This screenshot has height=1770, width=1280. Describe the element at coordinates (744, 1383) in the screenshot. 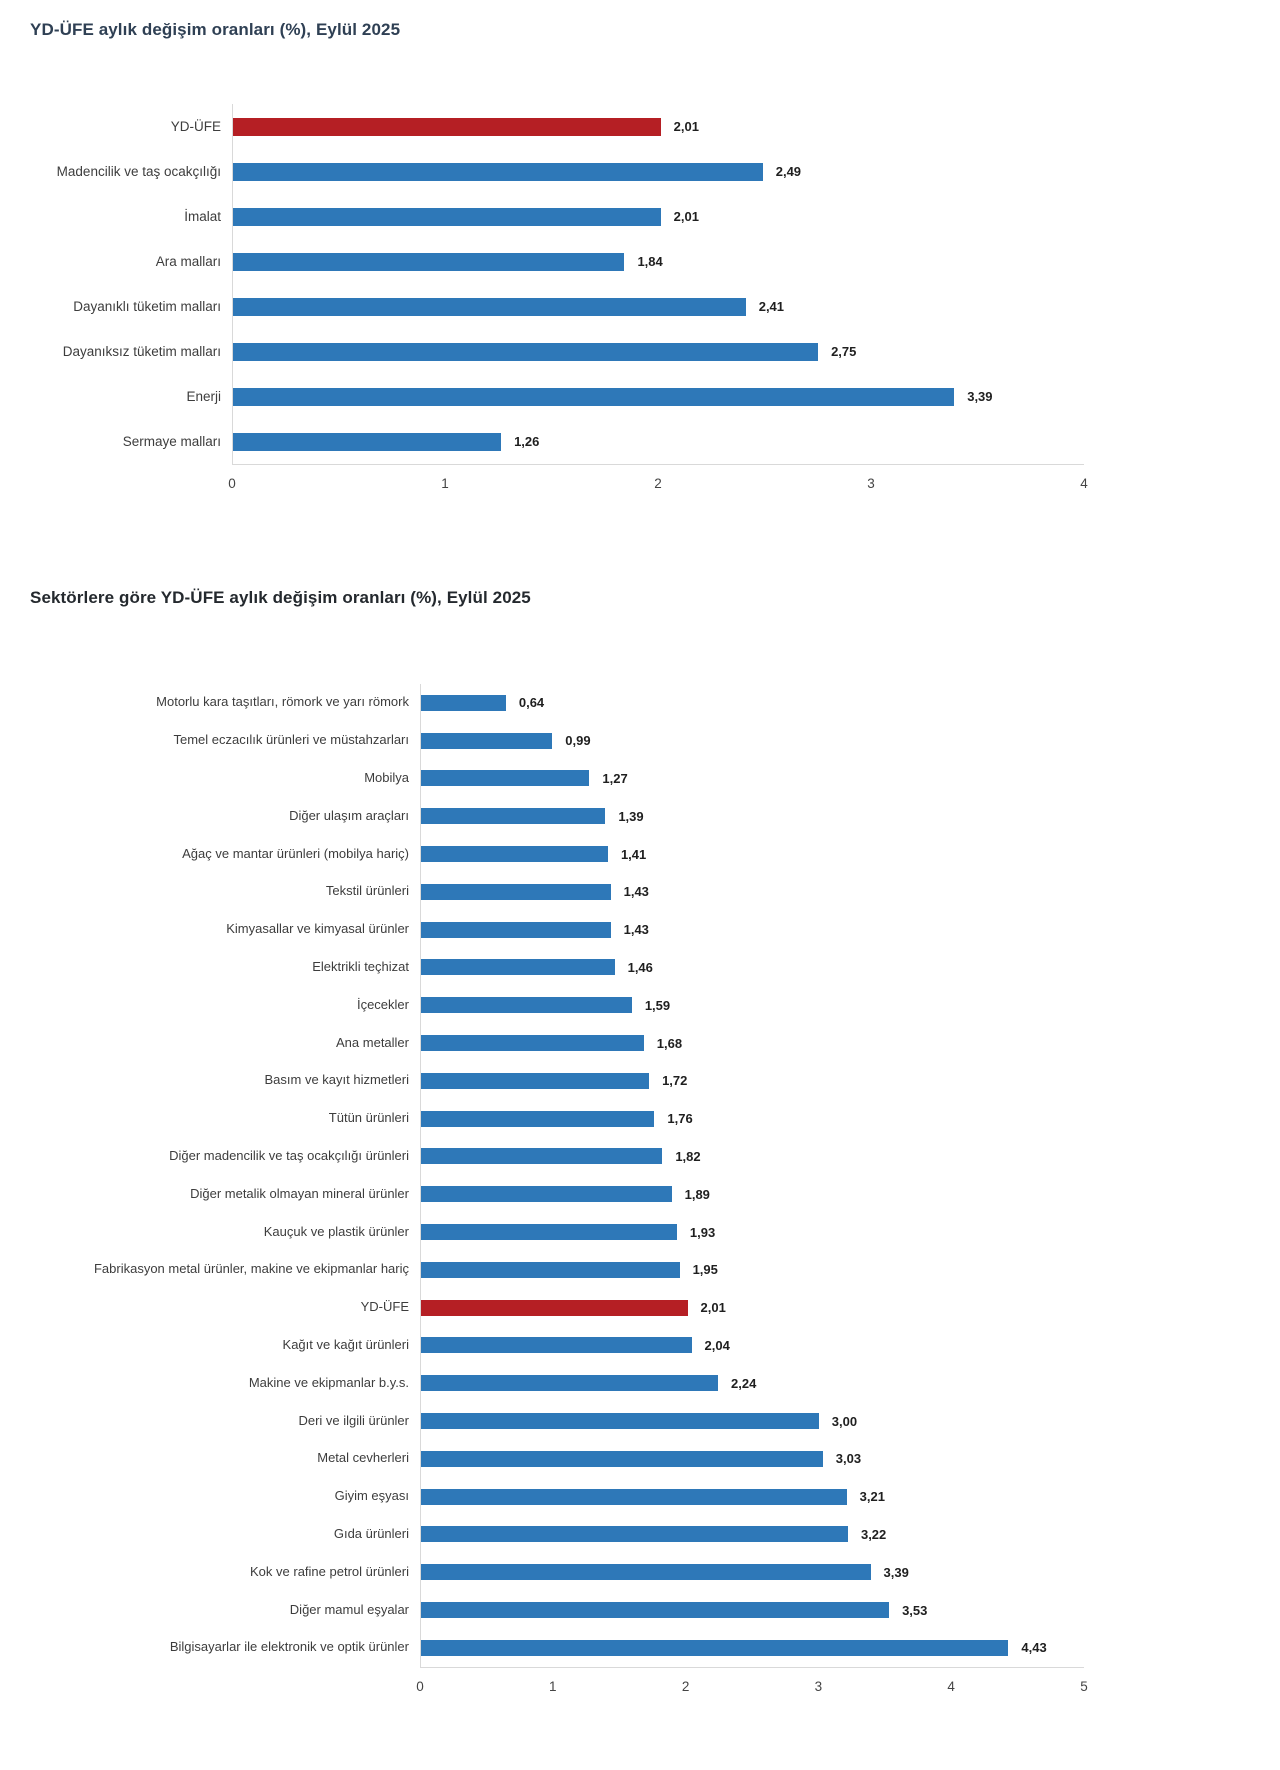

I see `value-label: 2,24` at that location.